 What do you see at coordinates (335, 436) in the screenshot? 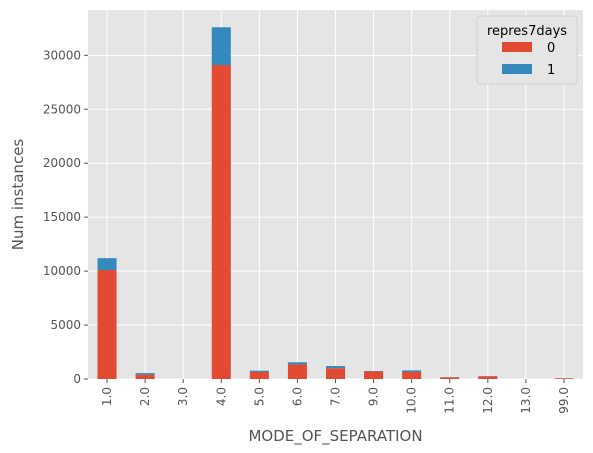
I see `x-axis-label: MODE_OF_SEPARATION` at bounding box center [335, 436].